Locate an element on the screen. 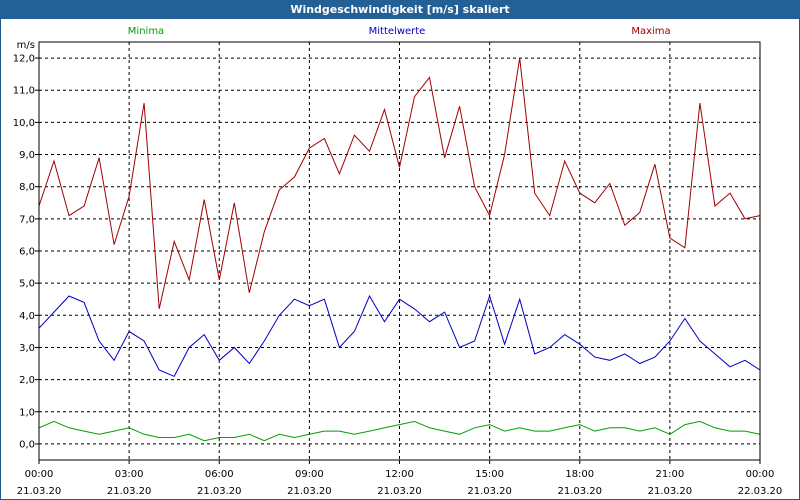 This screenshot has height=500, width=800. x-tick-time-label: 09:00 is located at coordinates (309, 474).